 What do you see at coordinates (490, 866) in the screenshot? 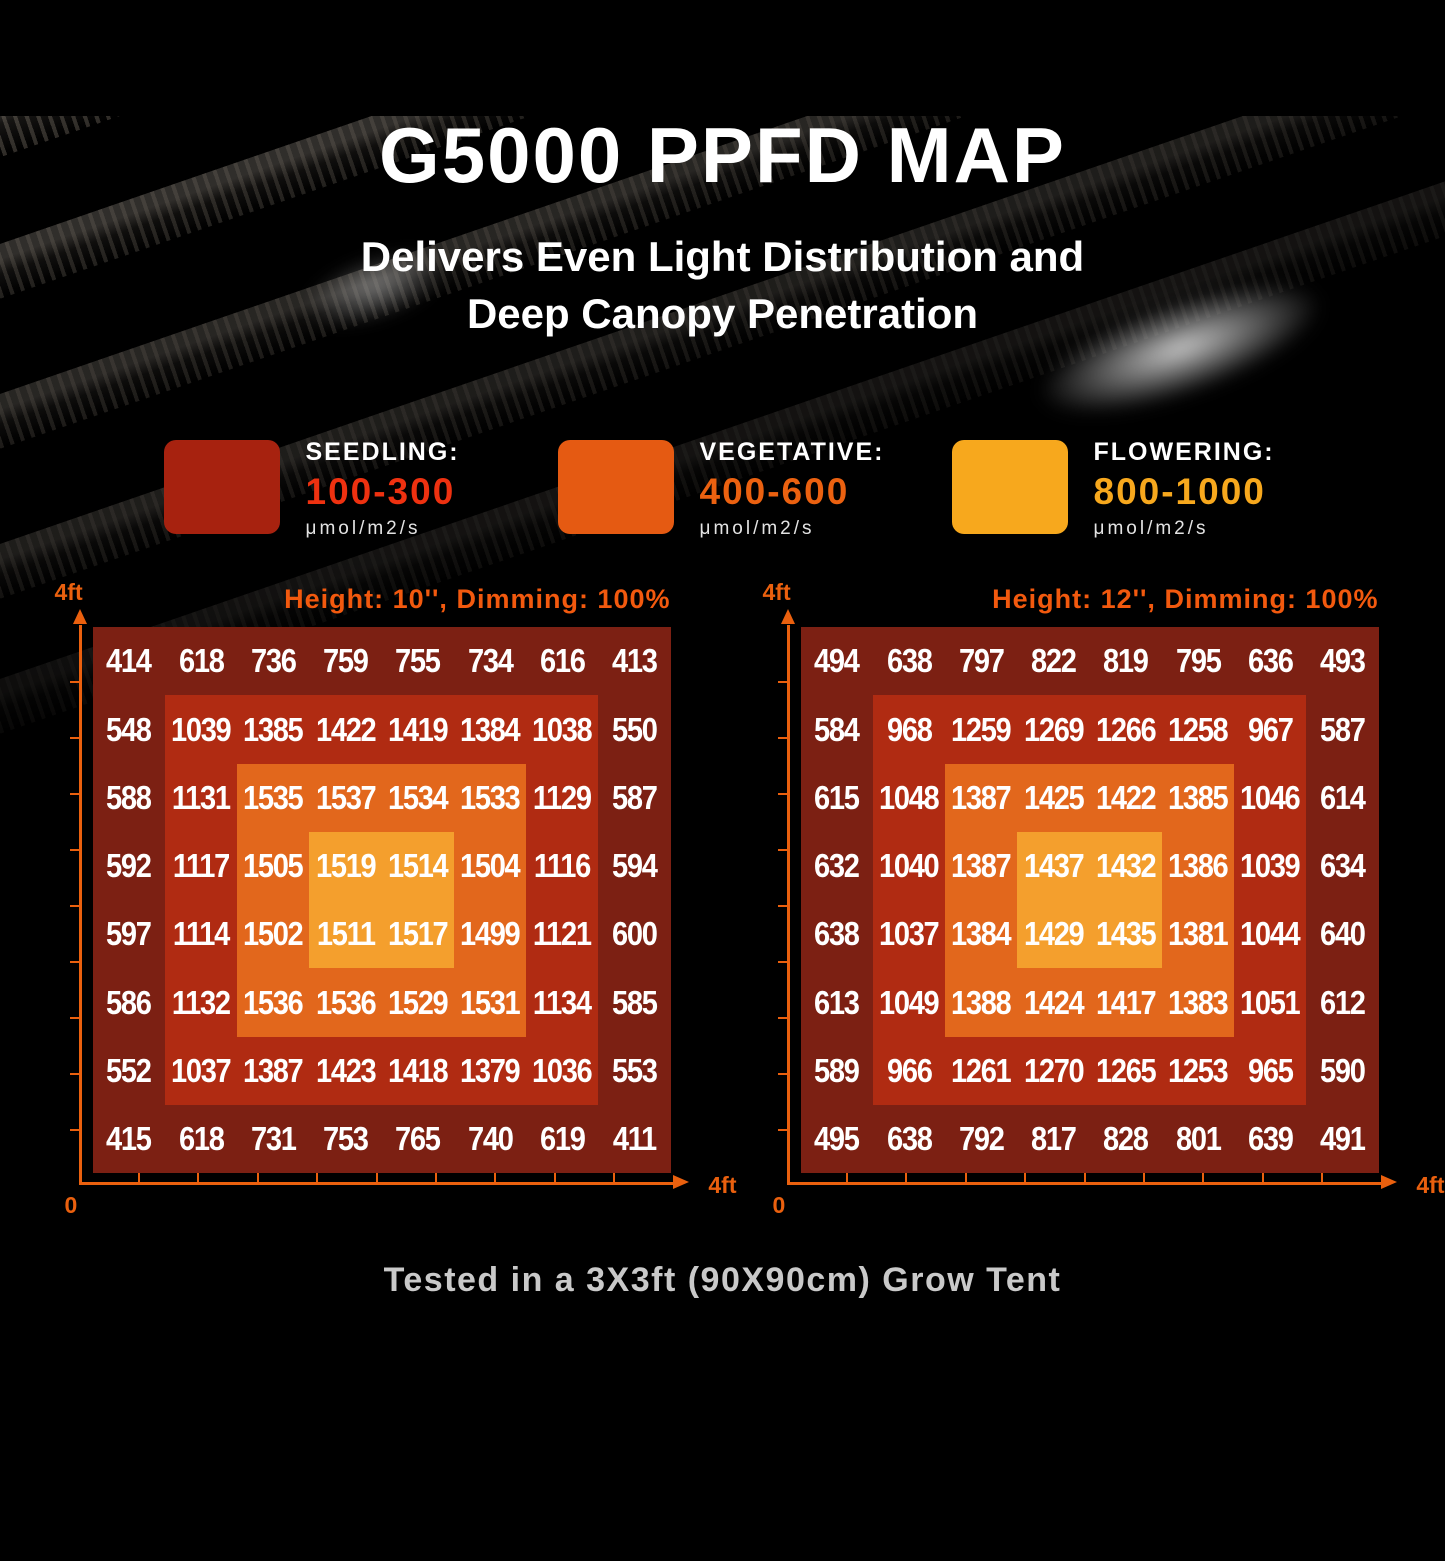
I see `ppfd-cell: 1504` at bounding box center [490, 866].